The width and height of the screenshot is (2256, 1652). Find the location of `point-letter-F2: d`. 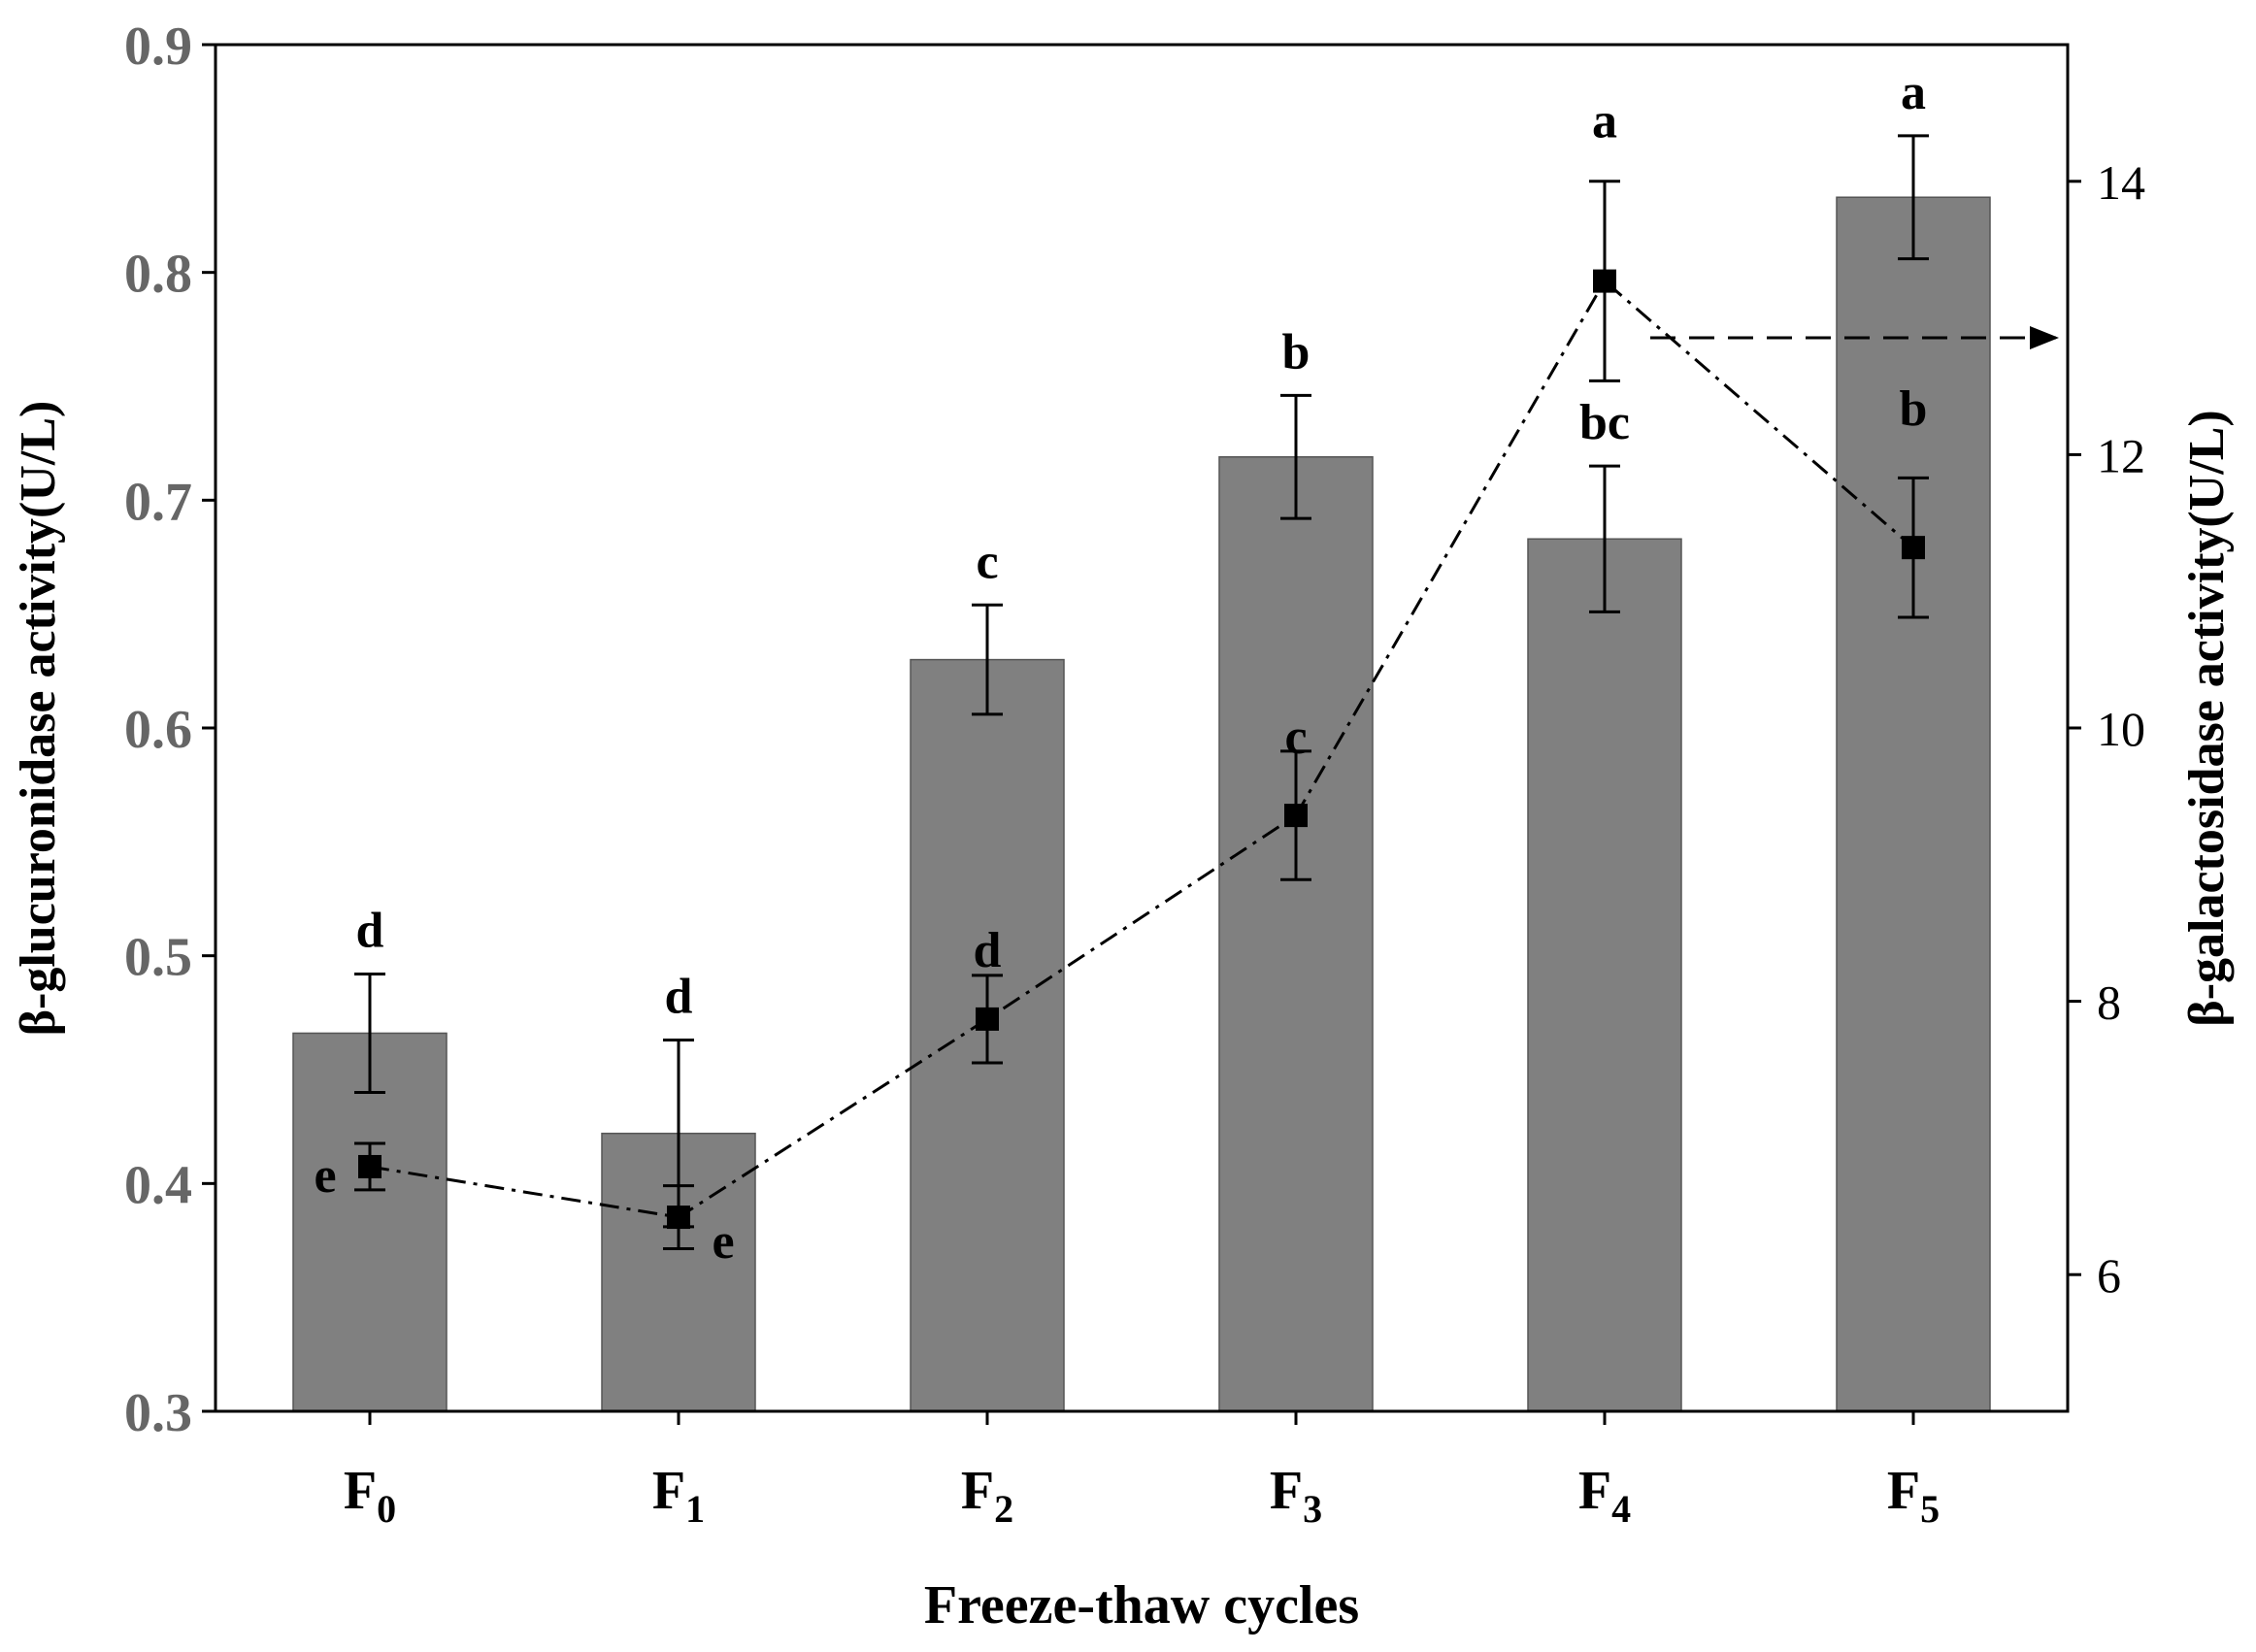

point-letter-F2: d is located at coordinates (988, 950).